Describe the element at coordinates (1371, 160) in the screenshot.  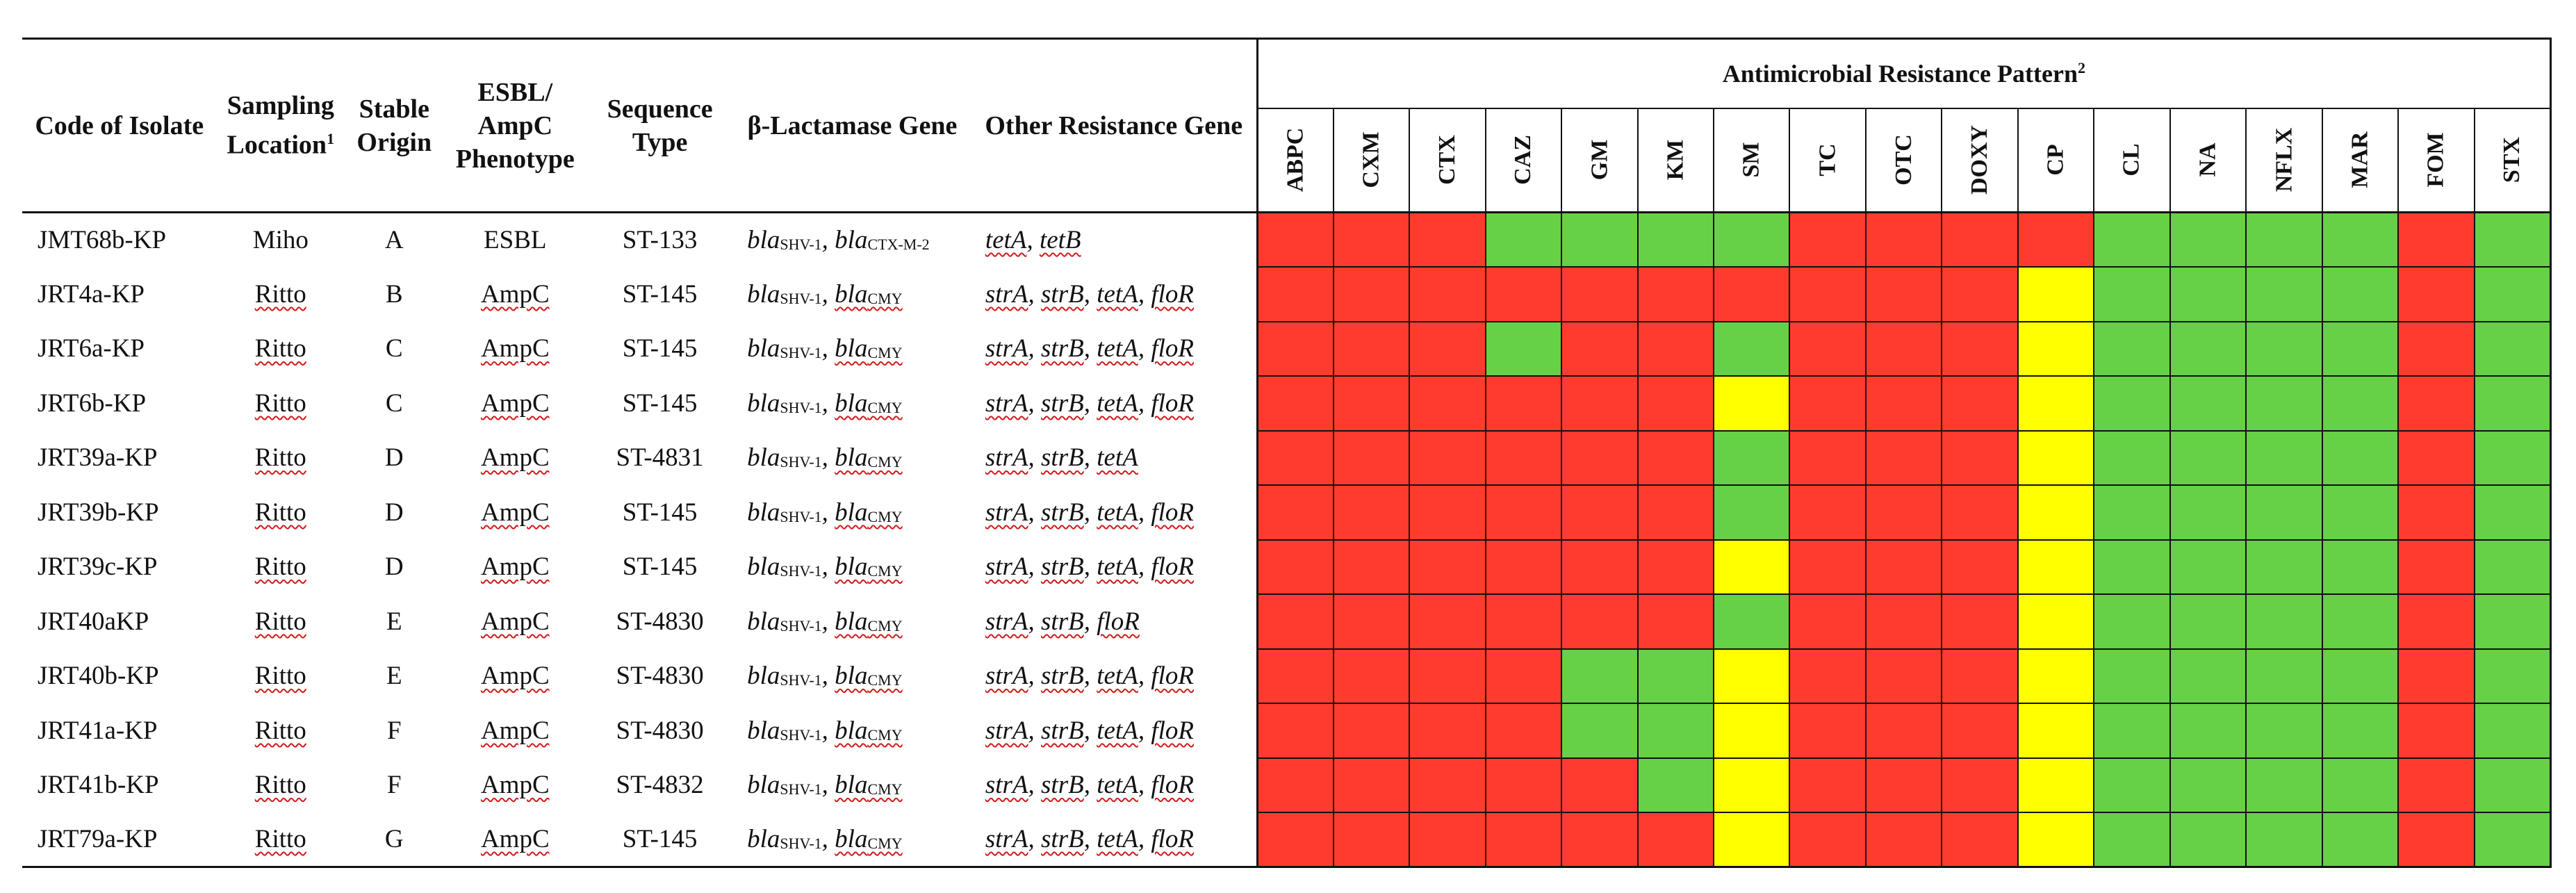
I see `drug-header-cxm: CXM` at that location.